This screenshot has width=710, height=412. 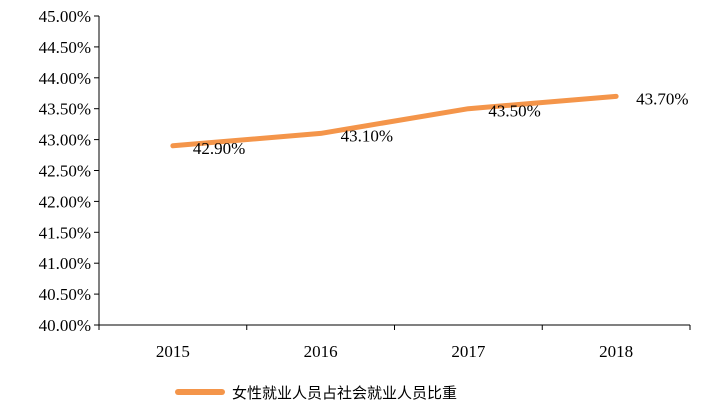 What do you see at coordinates (394, 343) in the screenshot?
I see `x-tick-group: 2015 2016 2017 2018` at bounding box center [394, 343].